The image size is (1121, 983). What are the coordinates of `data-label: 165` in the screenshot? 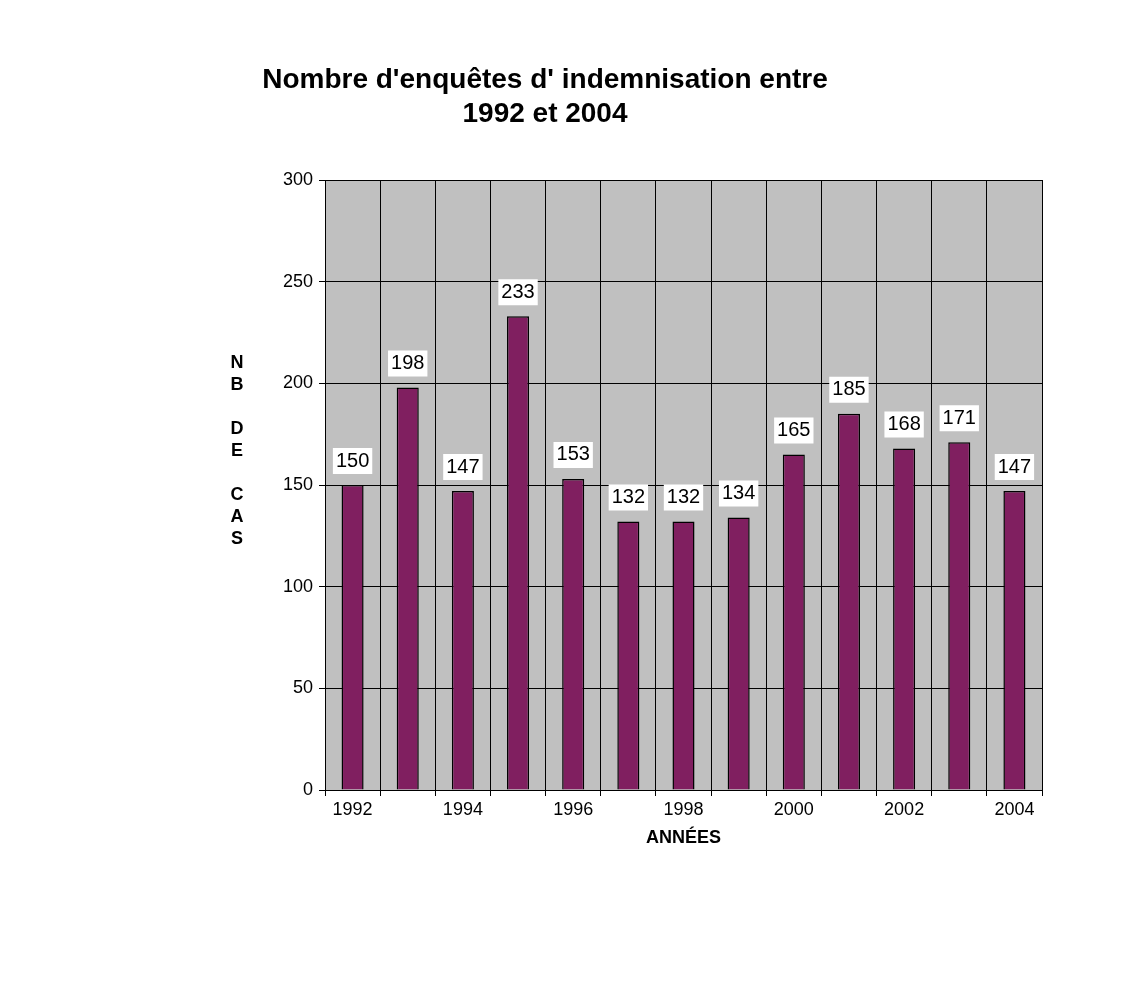 It's located at (794, 429).